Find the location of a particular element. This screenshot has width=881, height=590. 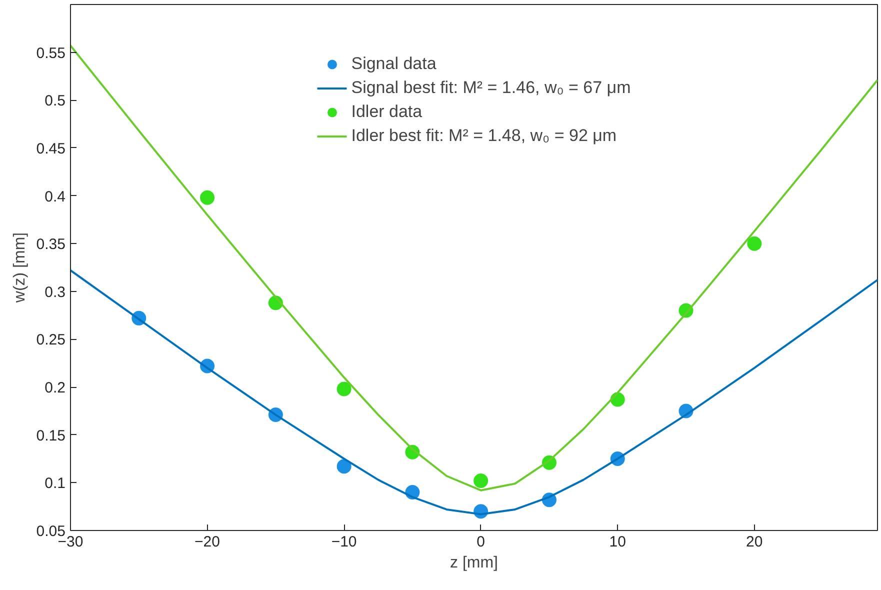

y-tick-label: 0.05 is located at coordinates (51, 531).